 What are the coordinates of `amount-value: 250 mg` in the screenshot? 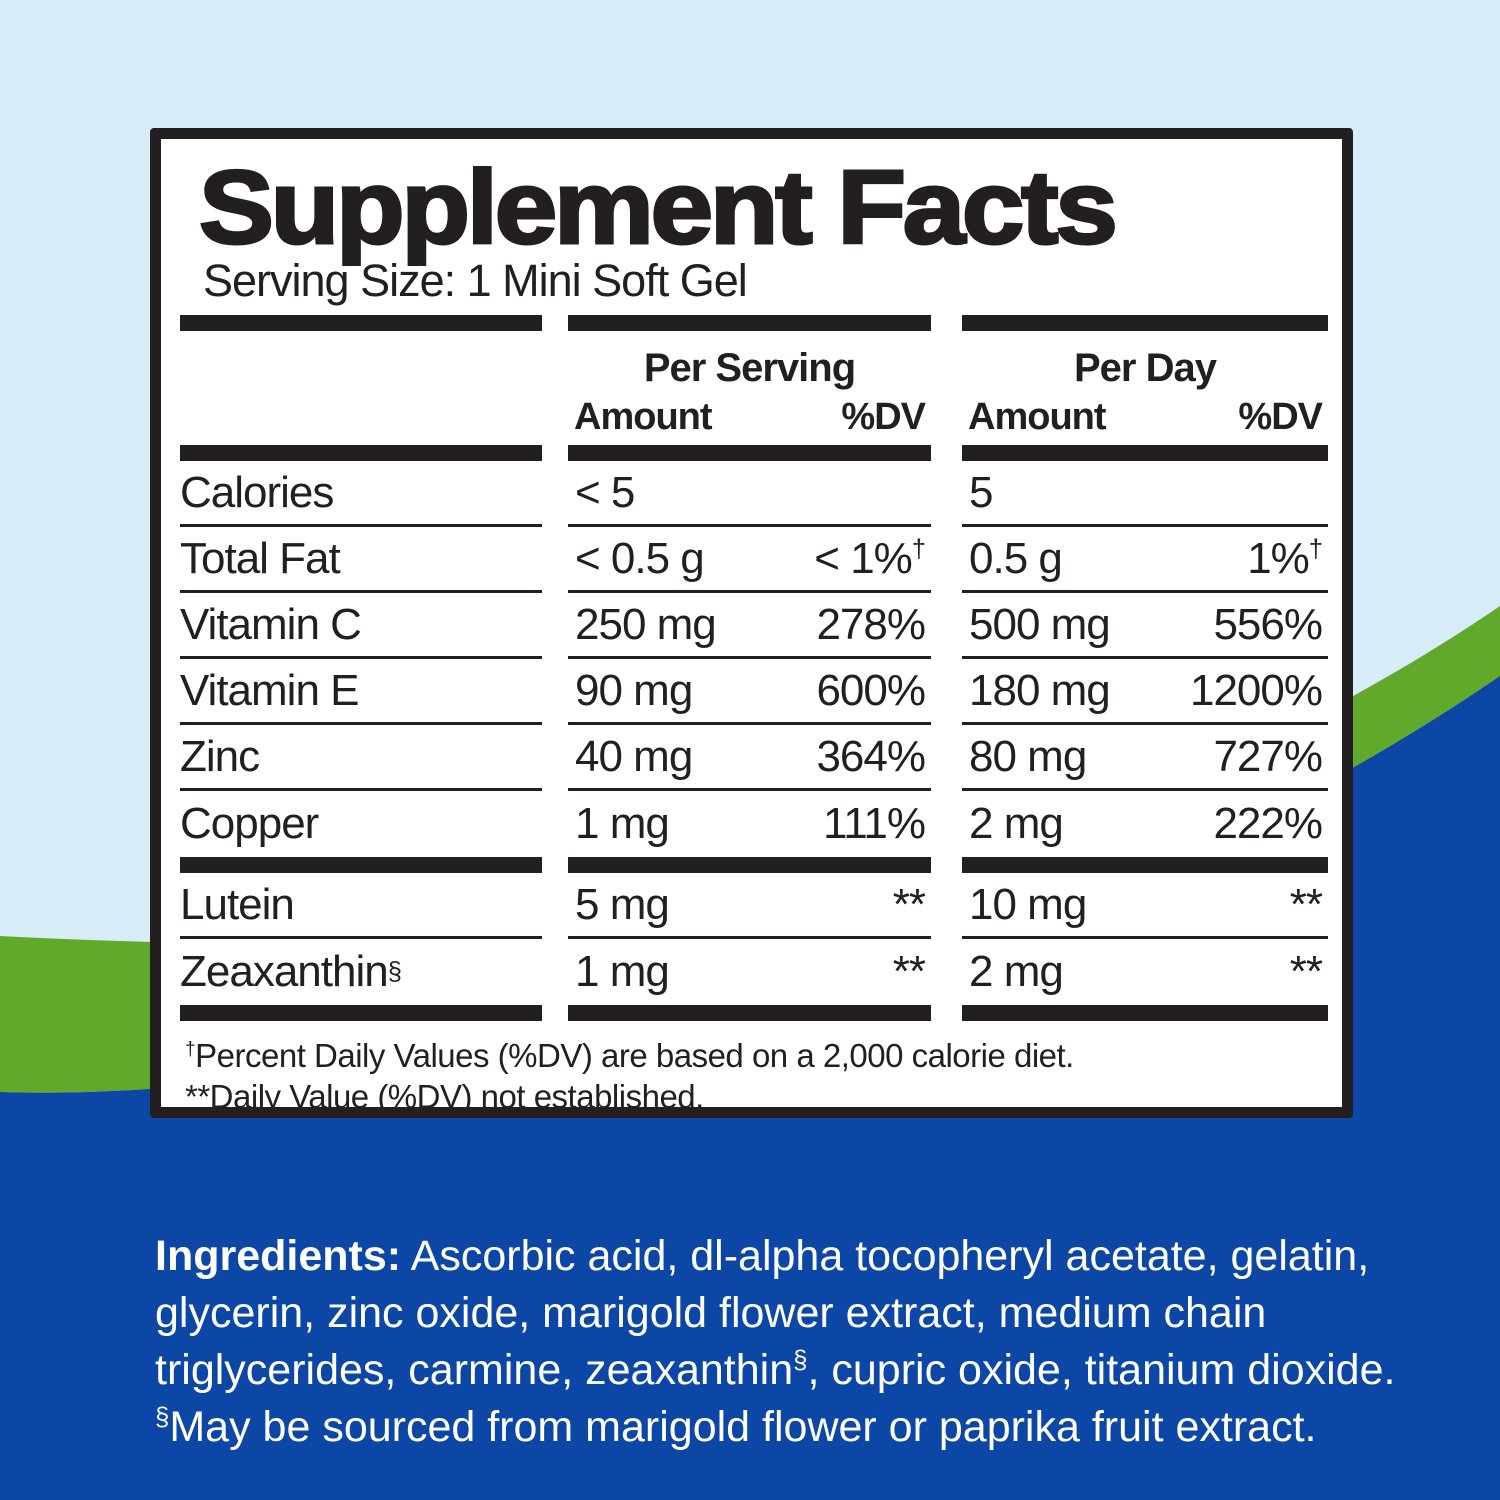 It's located at (646, 624).